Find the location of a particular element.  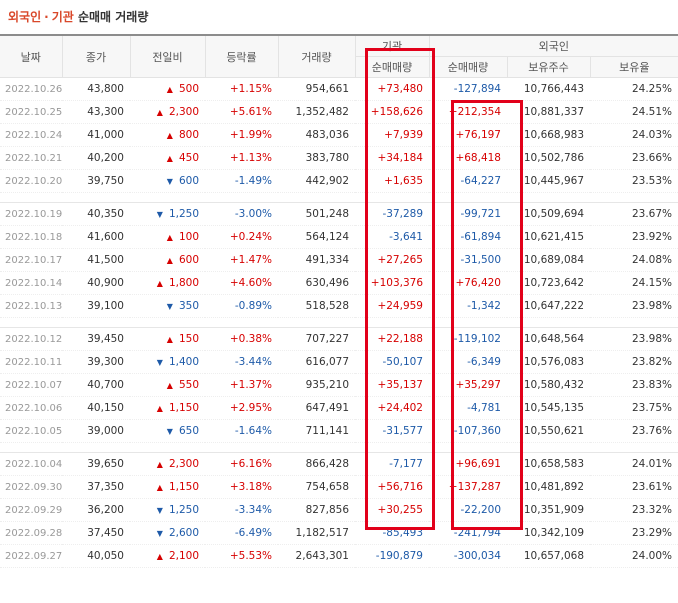

cell-foreign-shares: 10,723,642 is located at coordinates (548, 283).